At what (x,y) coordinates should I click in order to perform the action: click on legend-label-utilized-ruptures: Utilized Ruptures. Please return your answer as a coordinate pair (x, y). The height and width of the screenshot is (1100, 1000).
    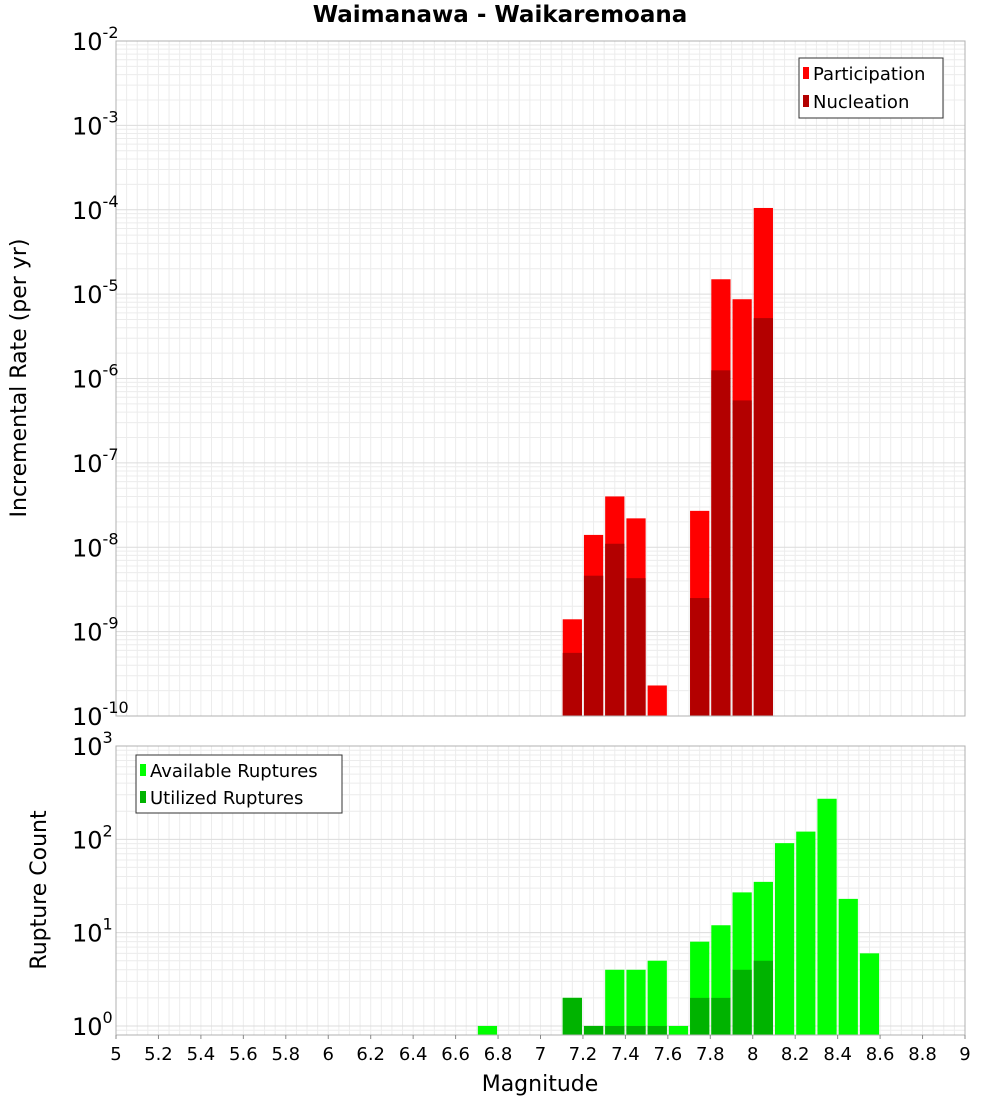
    Looking at the image, I should click on (226, 798).